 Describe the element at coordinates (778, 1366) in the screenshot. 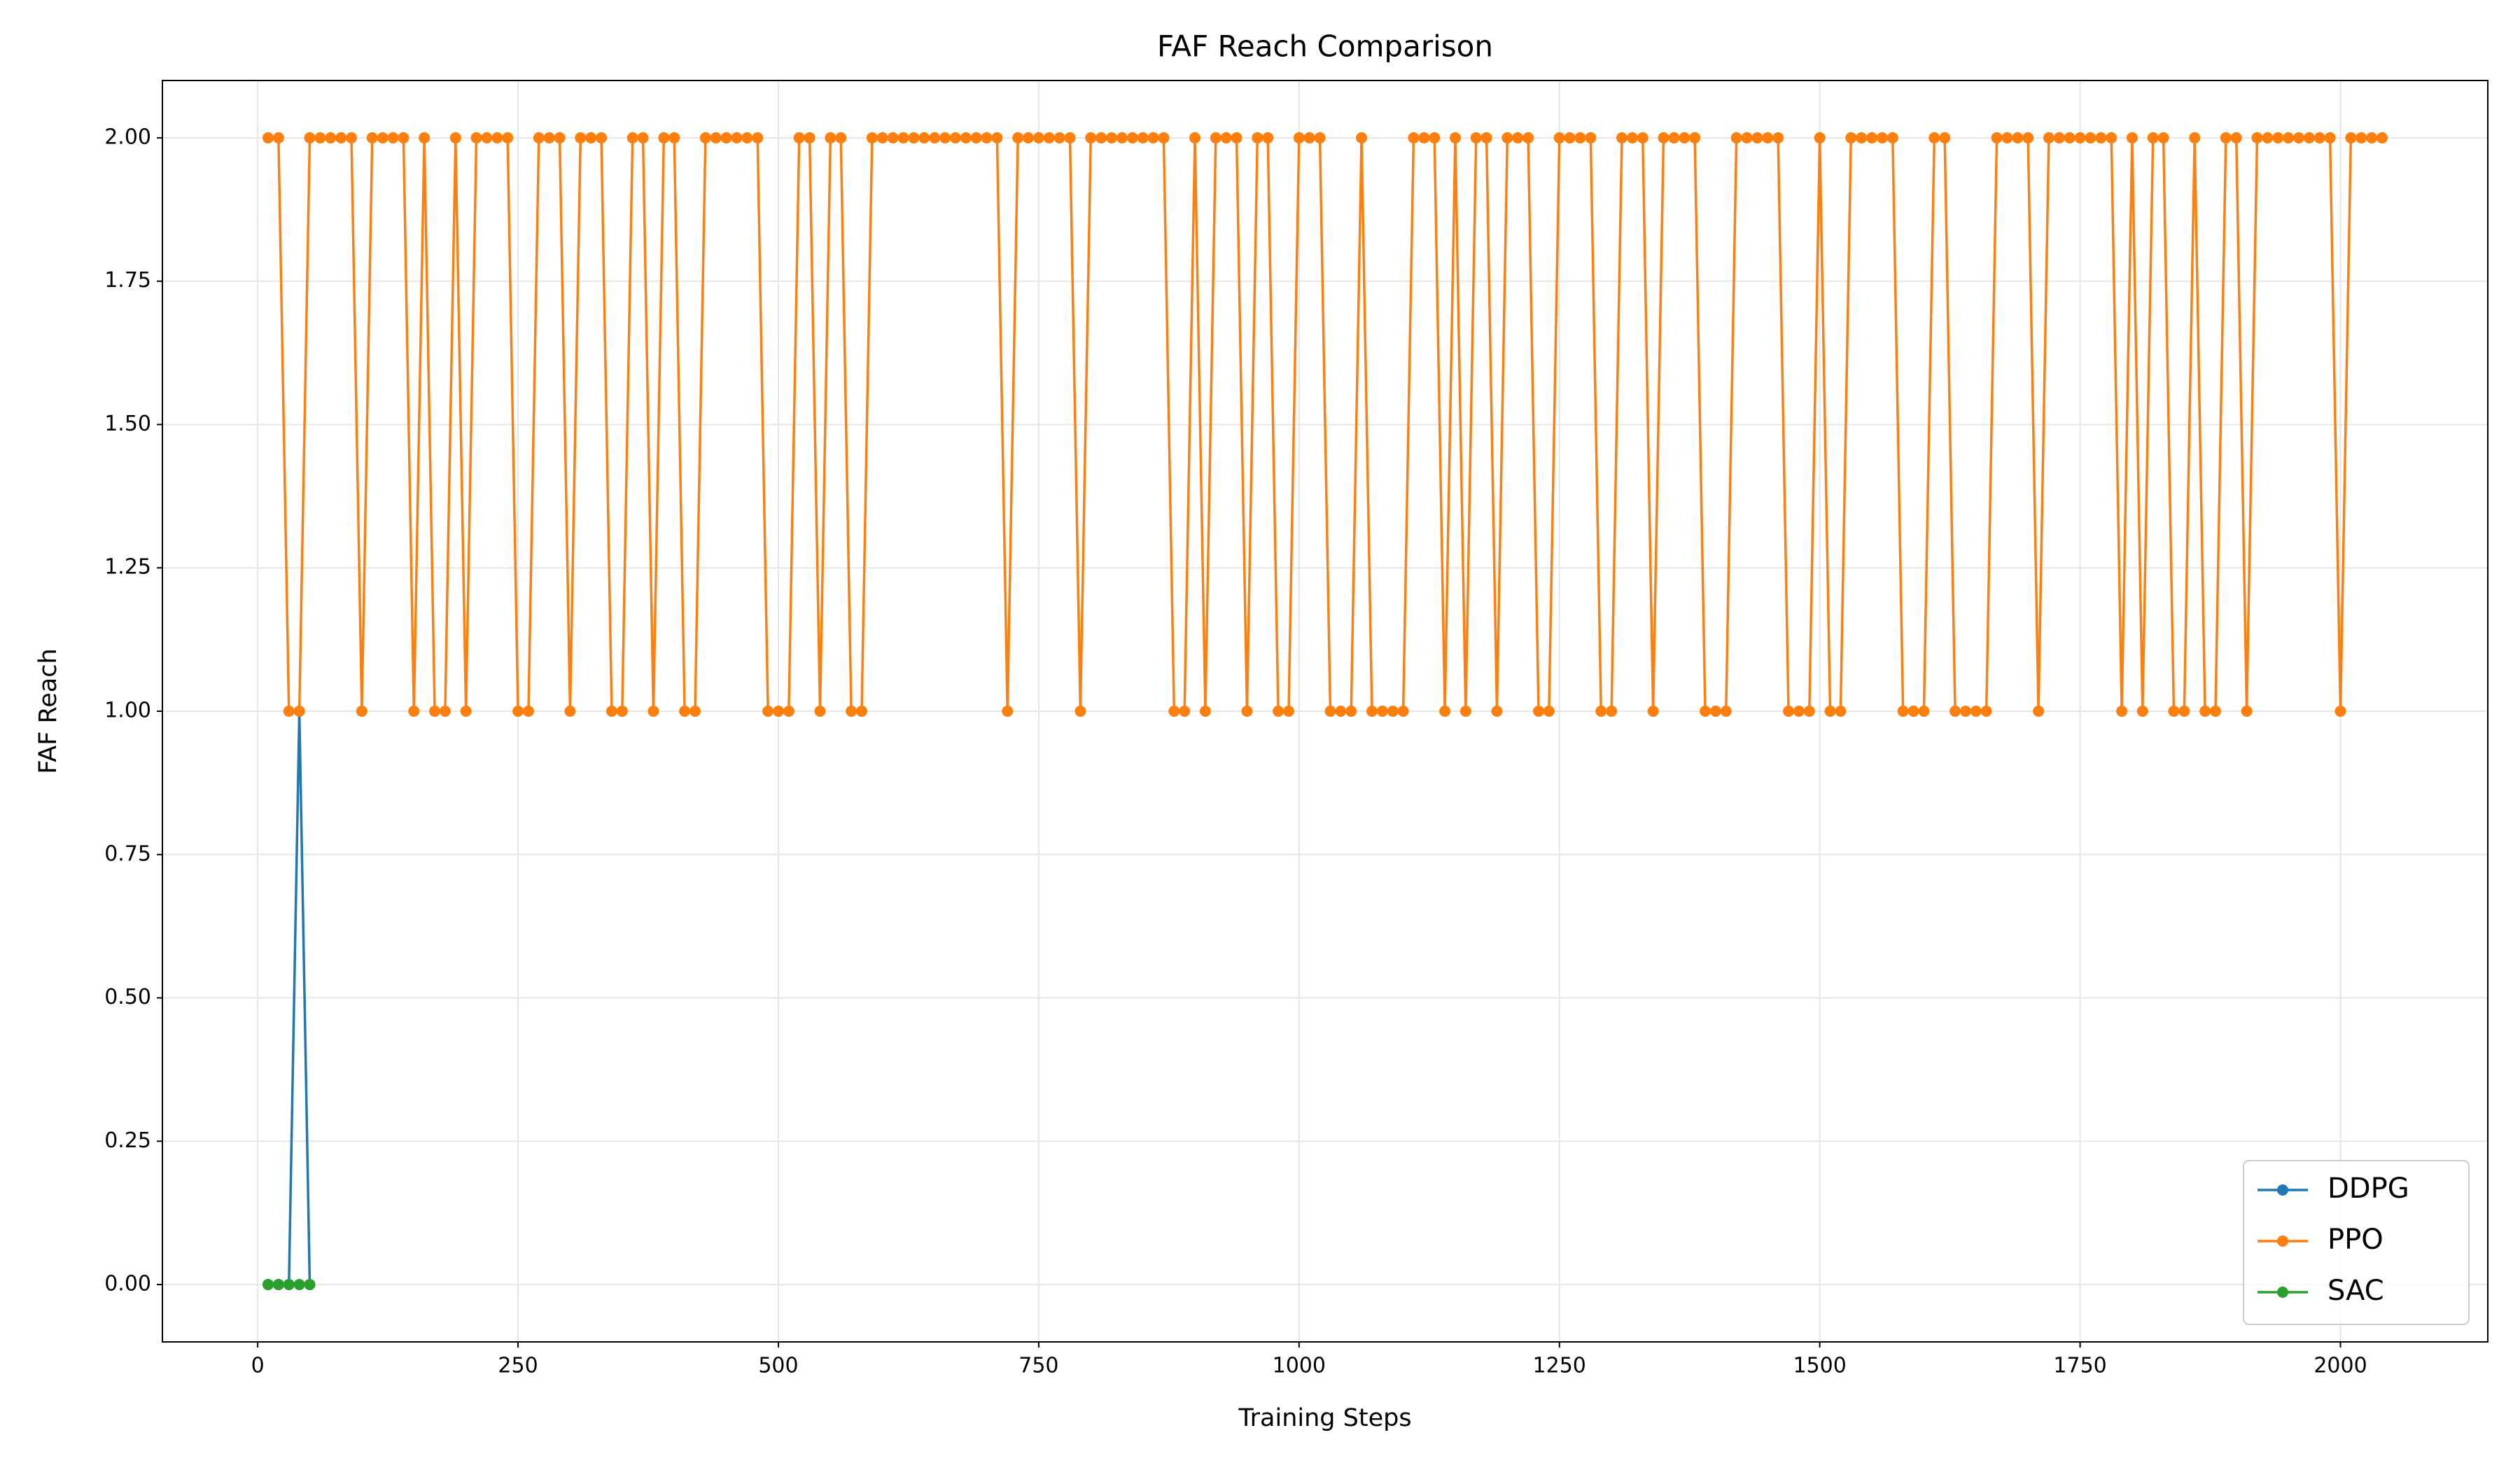

I see `x-tick-label: 500` at that location.